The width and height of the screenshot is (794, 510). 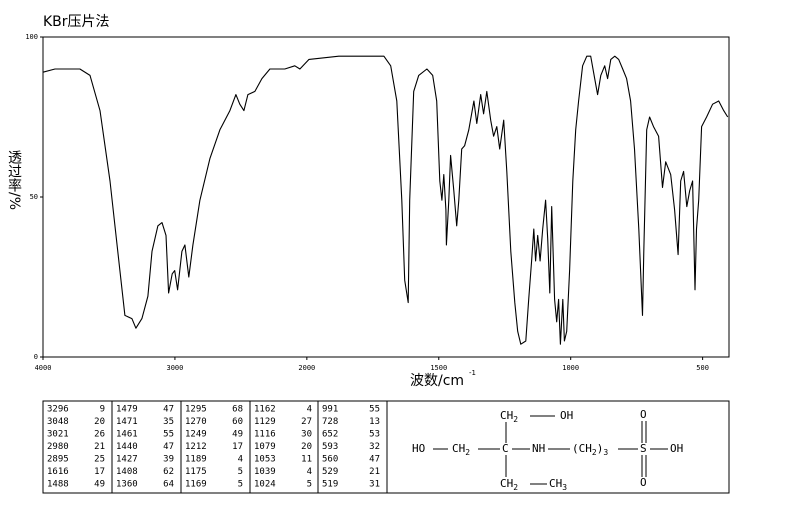 What do you see at coordinates (76, 22) in the screenshot?
I see `chart-title: KBr压片法` at bounding box center [76, 22].